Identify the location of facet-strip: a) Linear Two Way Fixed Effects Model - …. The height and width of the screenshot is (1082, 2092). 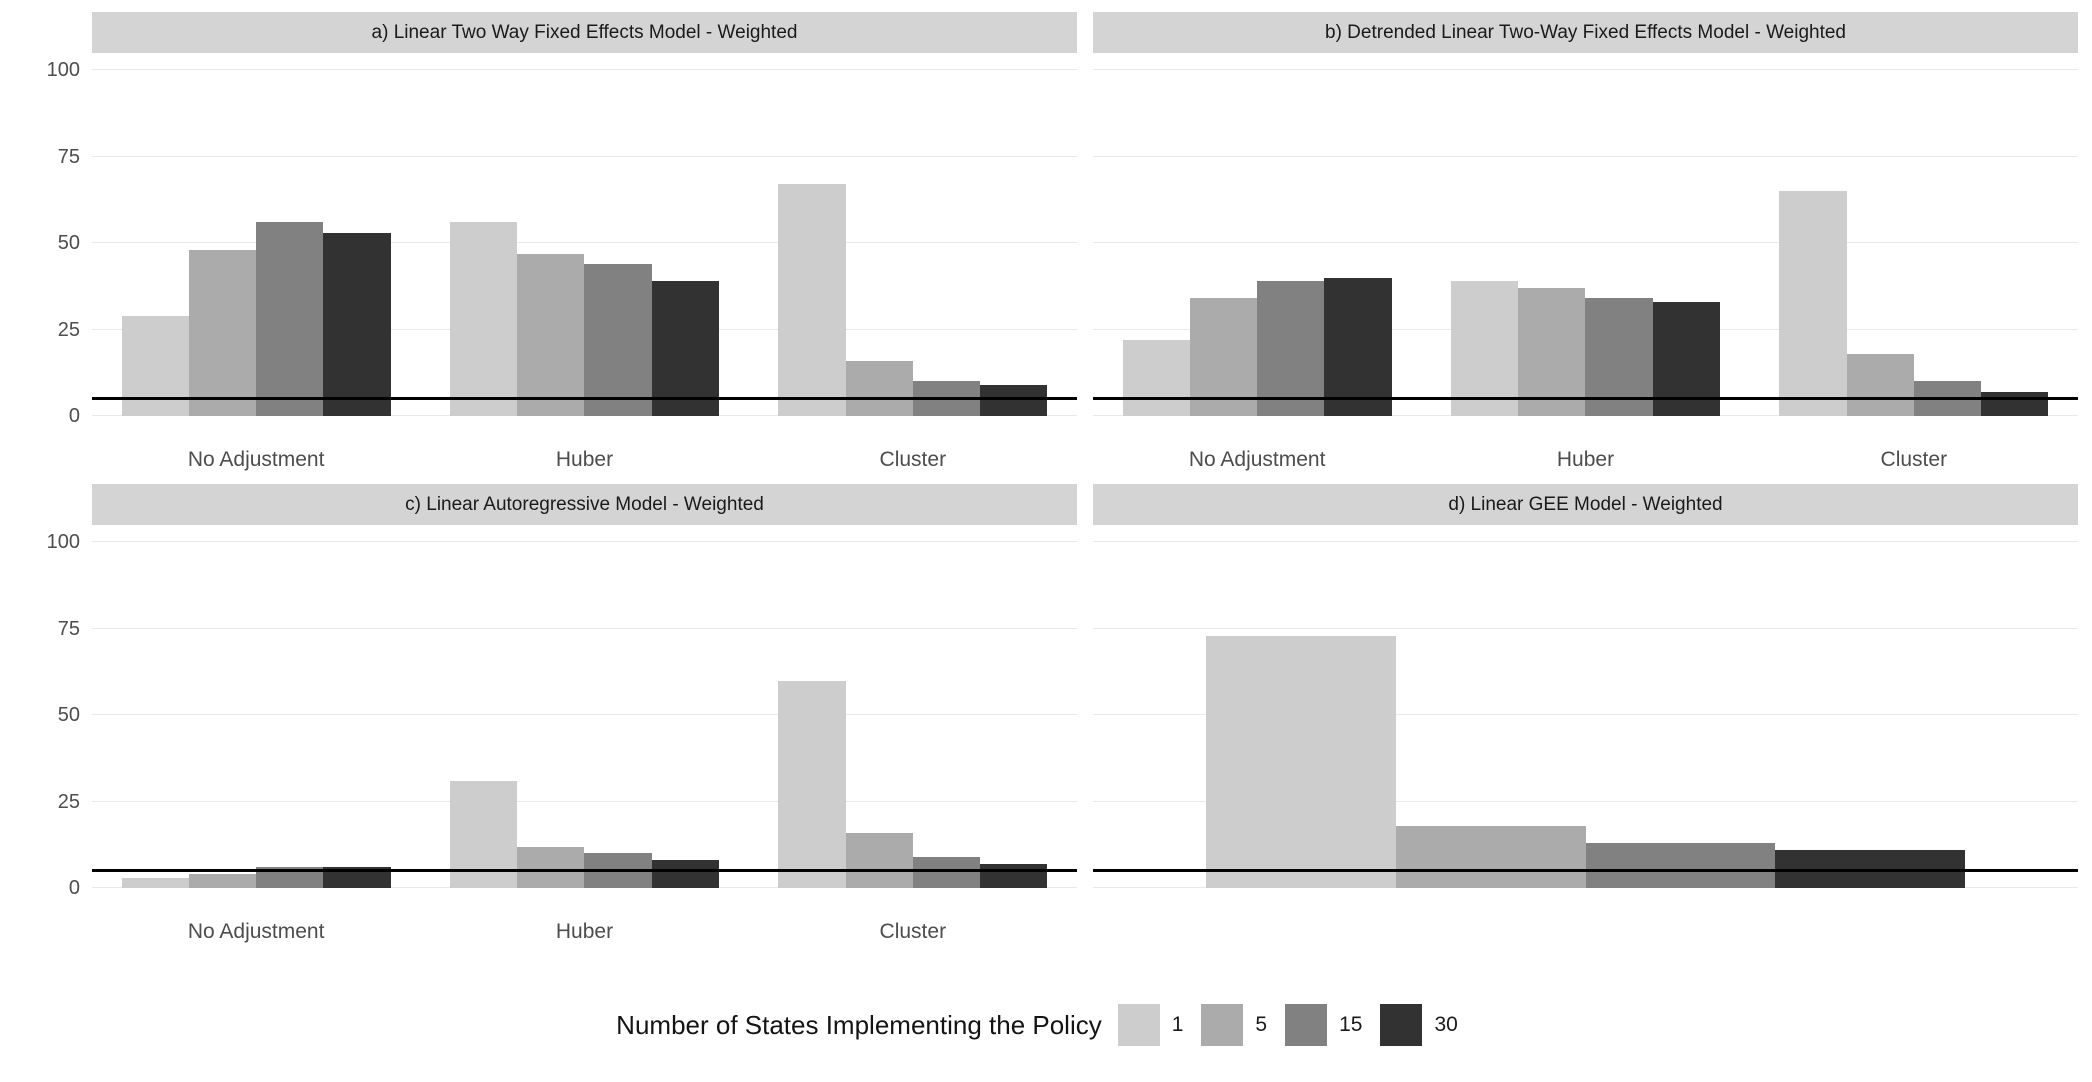
(584, 32).